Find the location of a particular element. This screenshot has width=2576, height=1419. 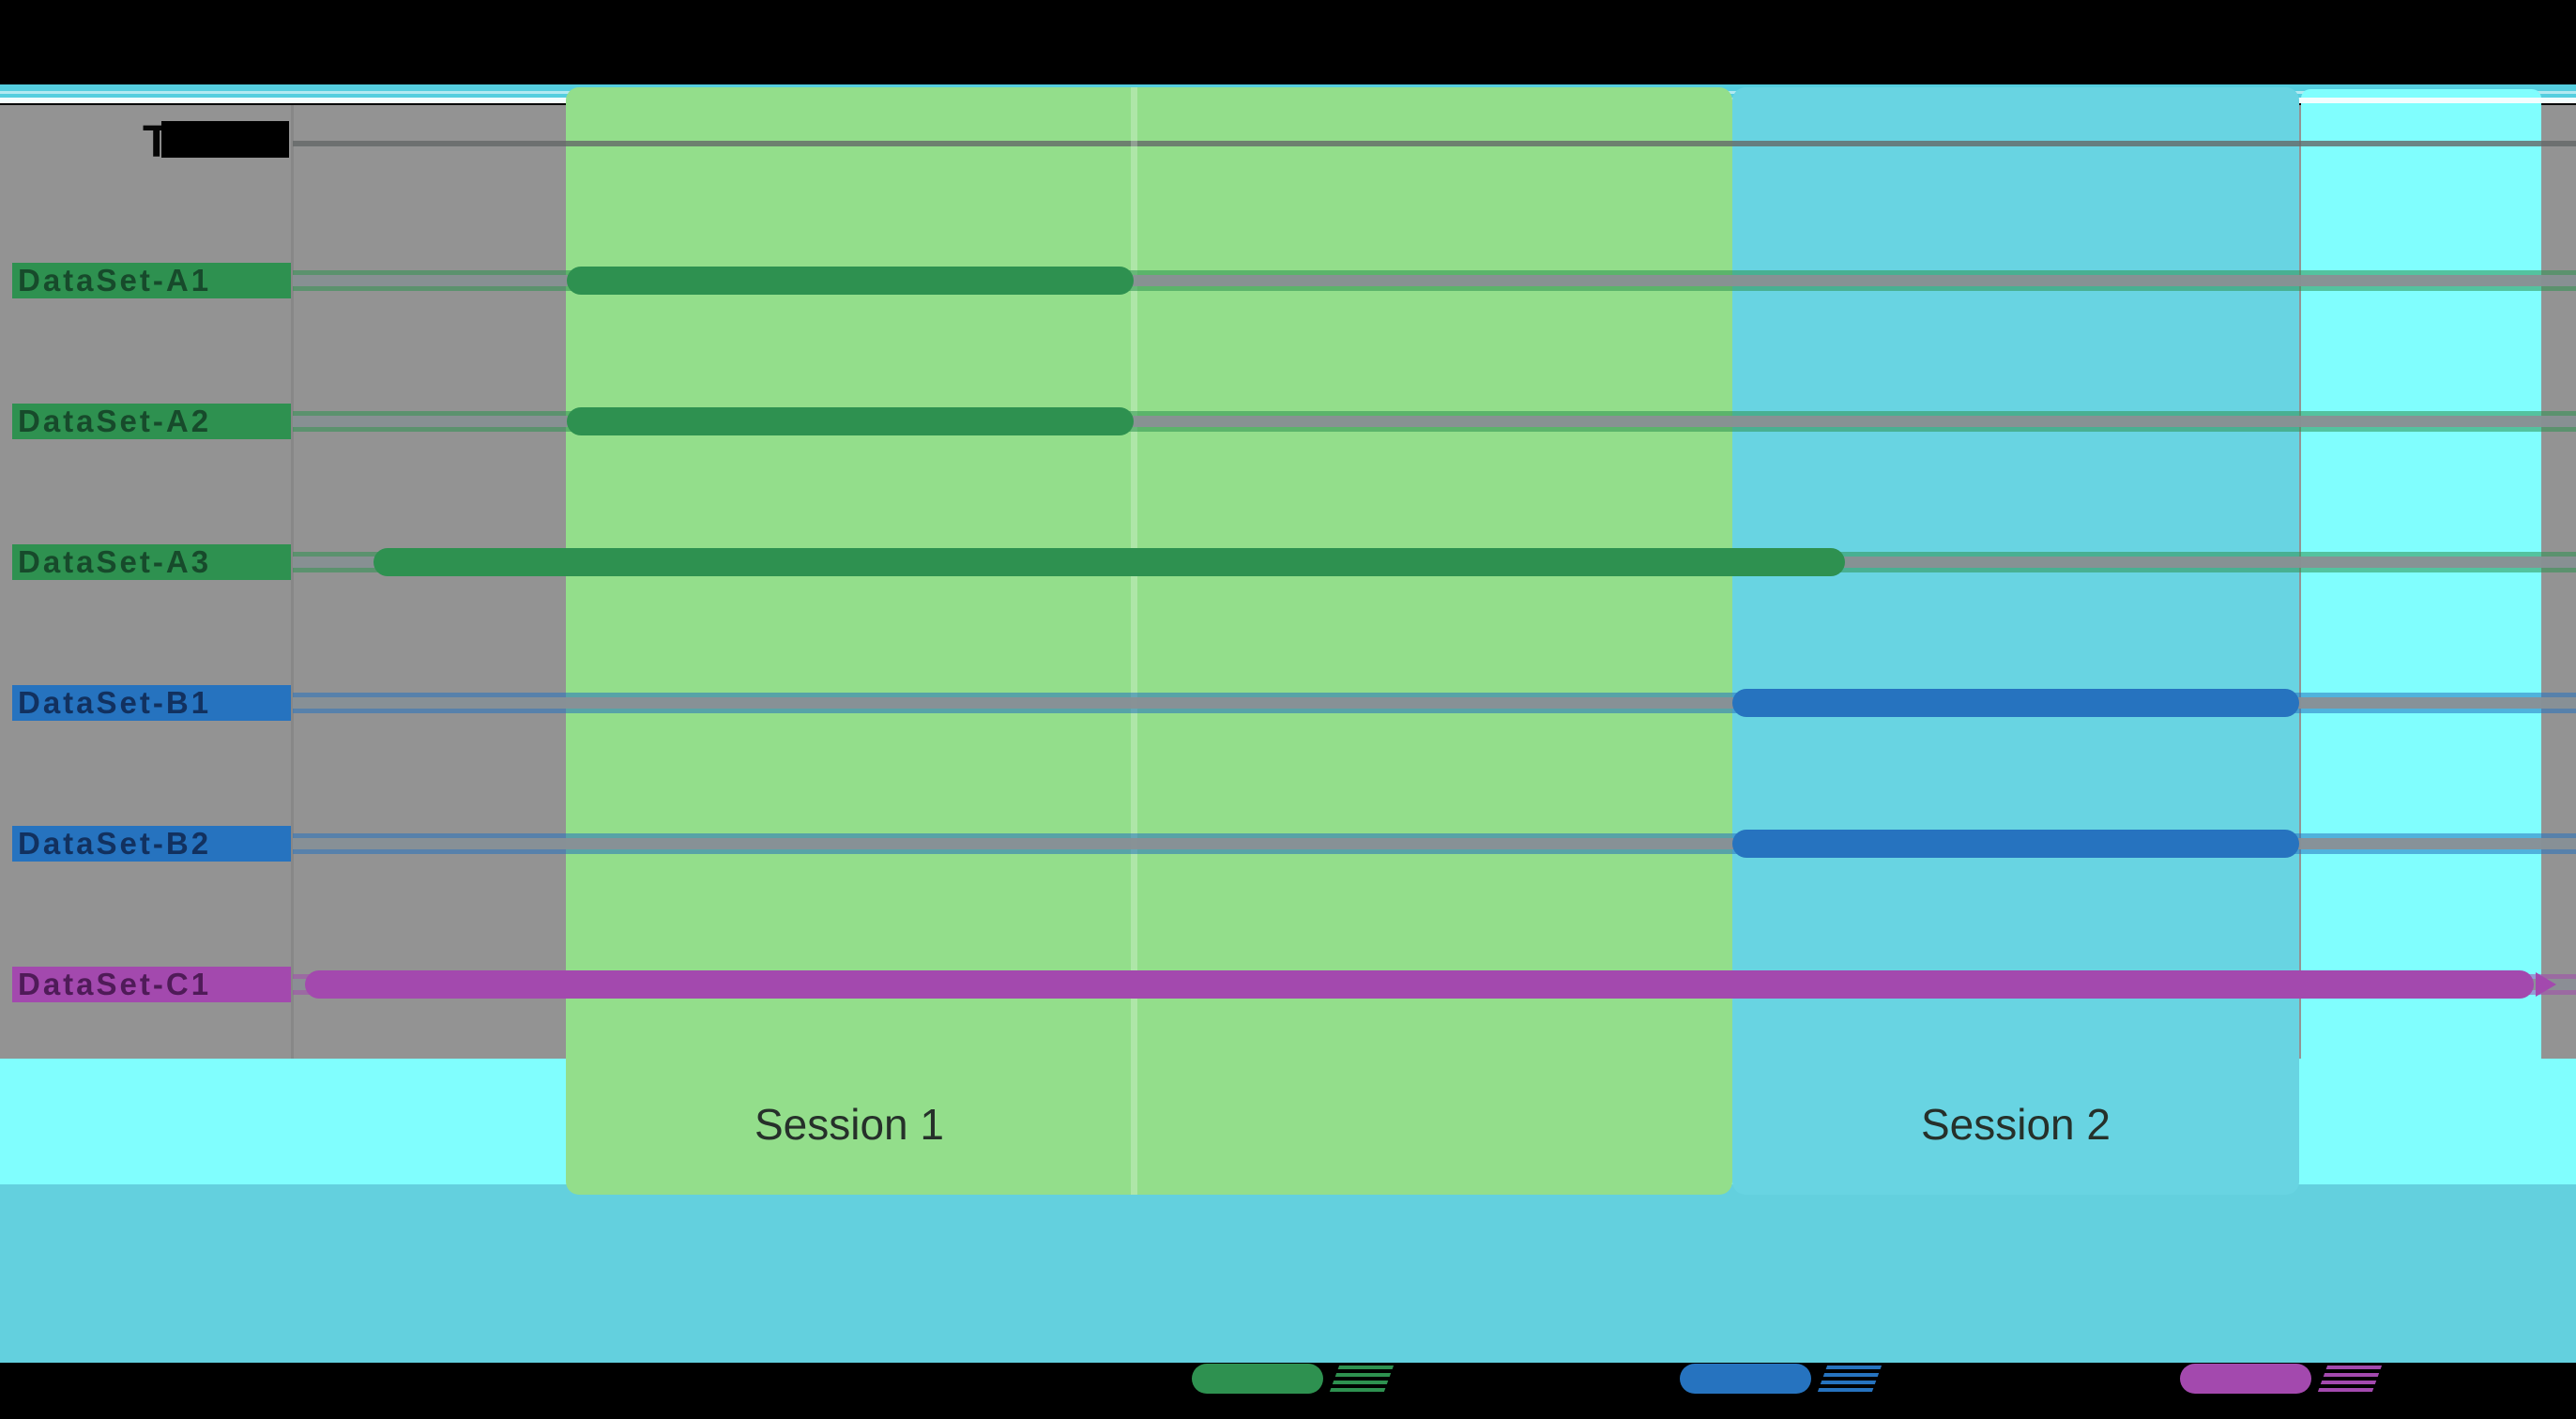

header-gridline is located at coordinates (1434, 144).